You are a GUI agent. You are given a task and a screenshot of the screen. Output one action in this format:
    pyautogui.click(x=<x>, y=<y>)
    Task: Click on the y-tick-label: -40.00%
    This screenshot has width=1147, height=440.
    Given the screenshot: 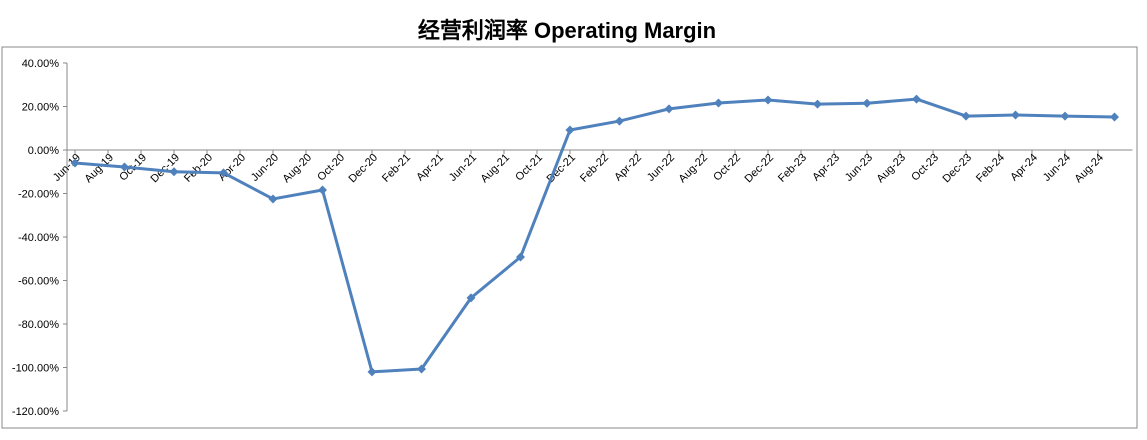 What is the action you would take?
    pyautogui.click(x=38, y=238)
    